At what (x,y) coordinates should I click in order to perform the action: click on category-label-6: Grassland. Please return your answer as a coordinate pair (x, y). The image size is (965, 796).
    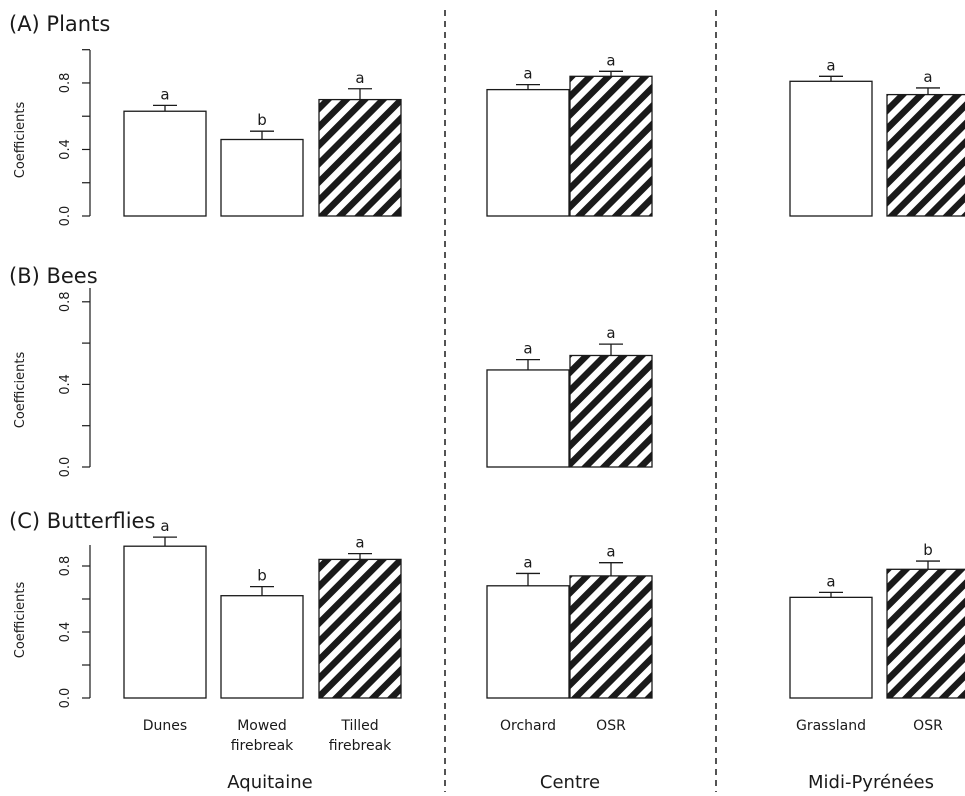
    Looking at the image, I should click on (831, 726).